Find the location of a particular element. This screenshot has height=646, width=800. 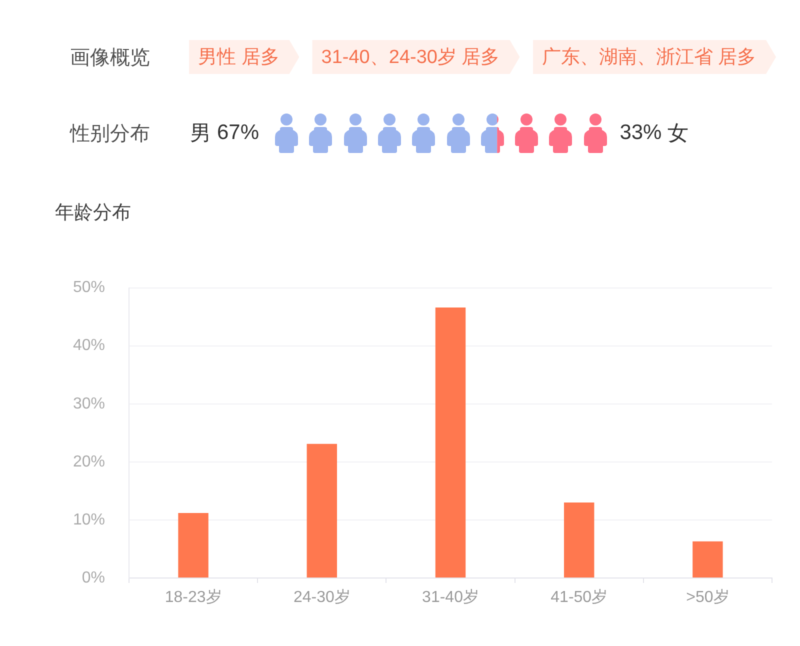

y-tick-label: 40% is located at coordinates (88, 345).